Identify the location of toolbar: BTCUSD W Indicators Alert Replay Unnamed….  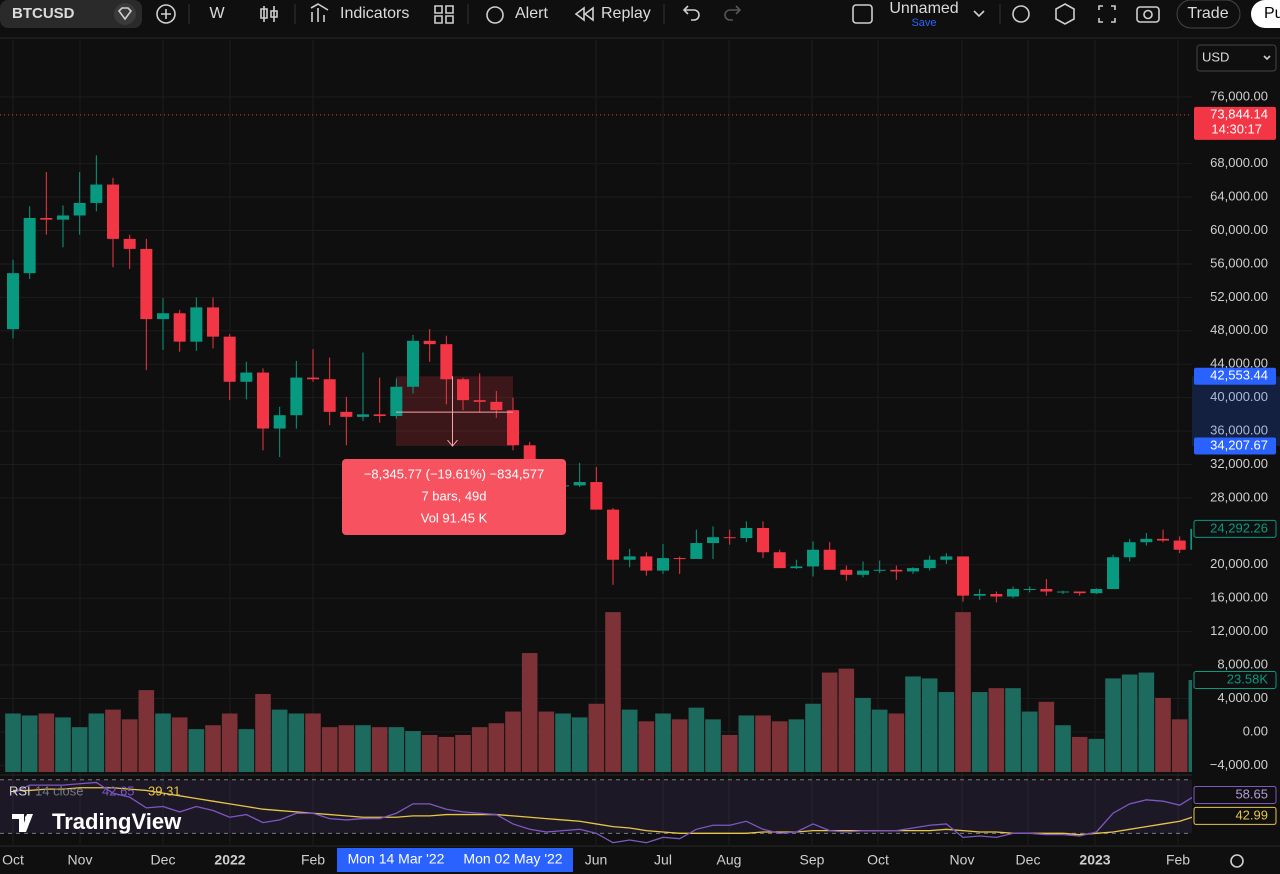
(640, 19).